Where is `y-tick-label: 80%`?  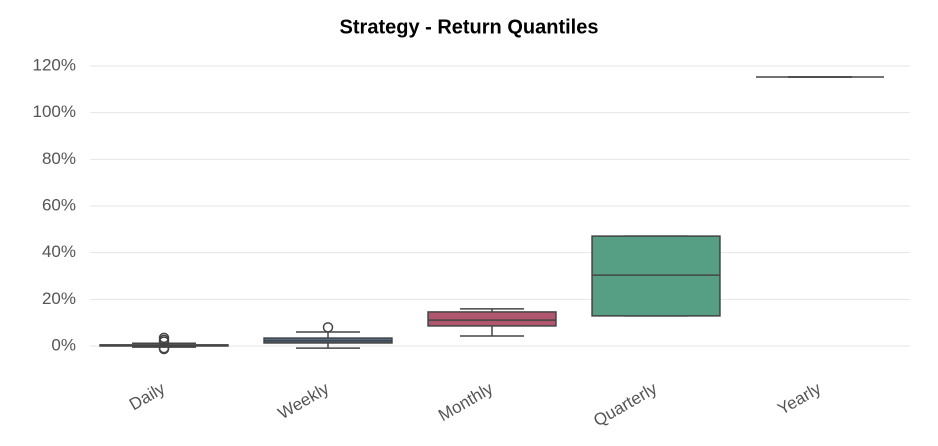 y-tick-label: 80% is located at coordinates (59, 158).